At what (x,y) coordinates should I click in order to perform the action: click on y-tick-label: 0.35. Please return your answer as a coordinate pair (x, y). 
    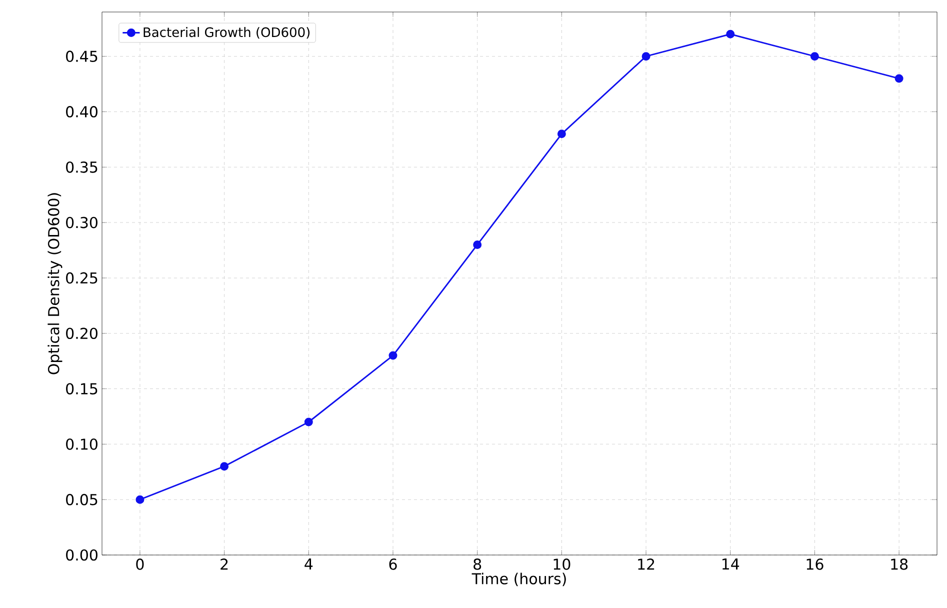
    Looking at the image, I should click on (82, 167).